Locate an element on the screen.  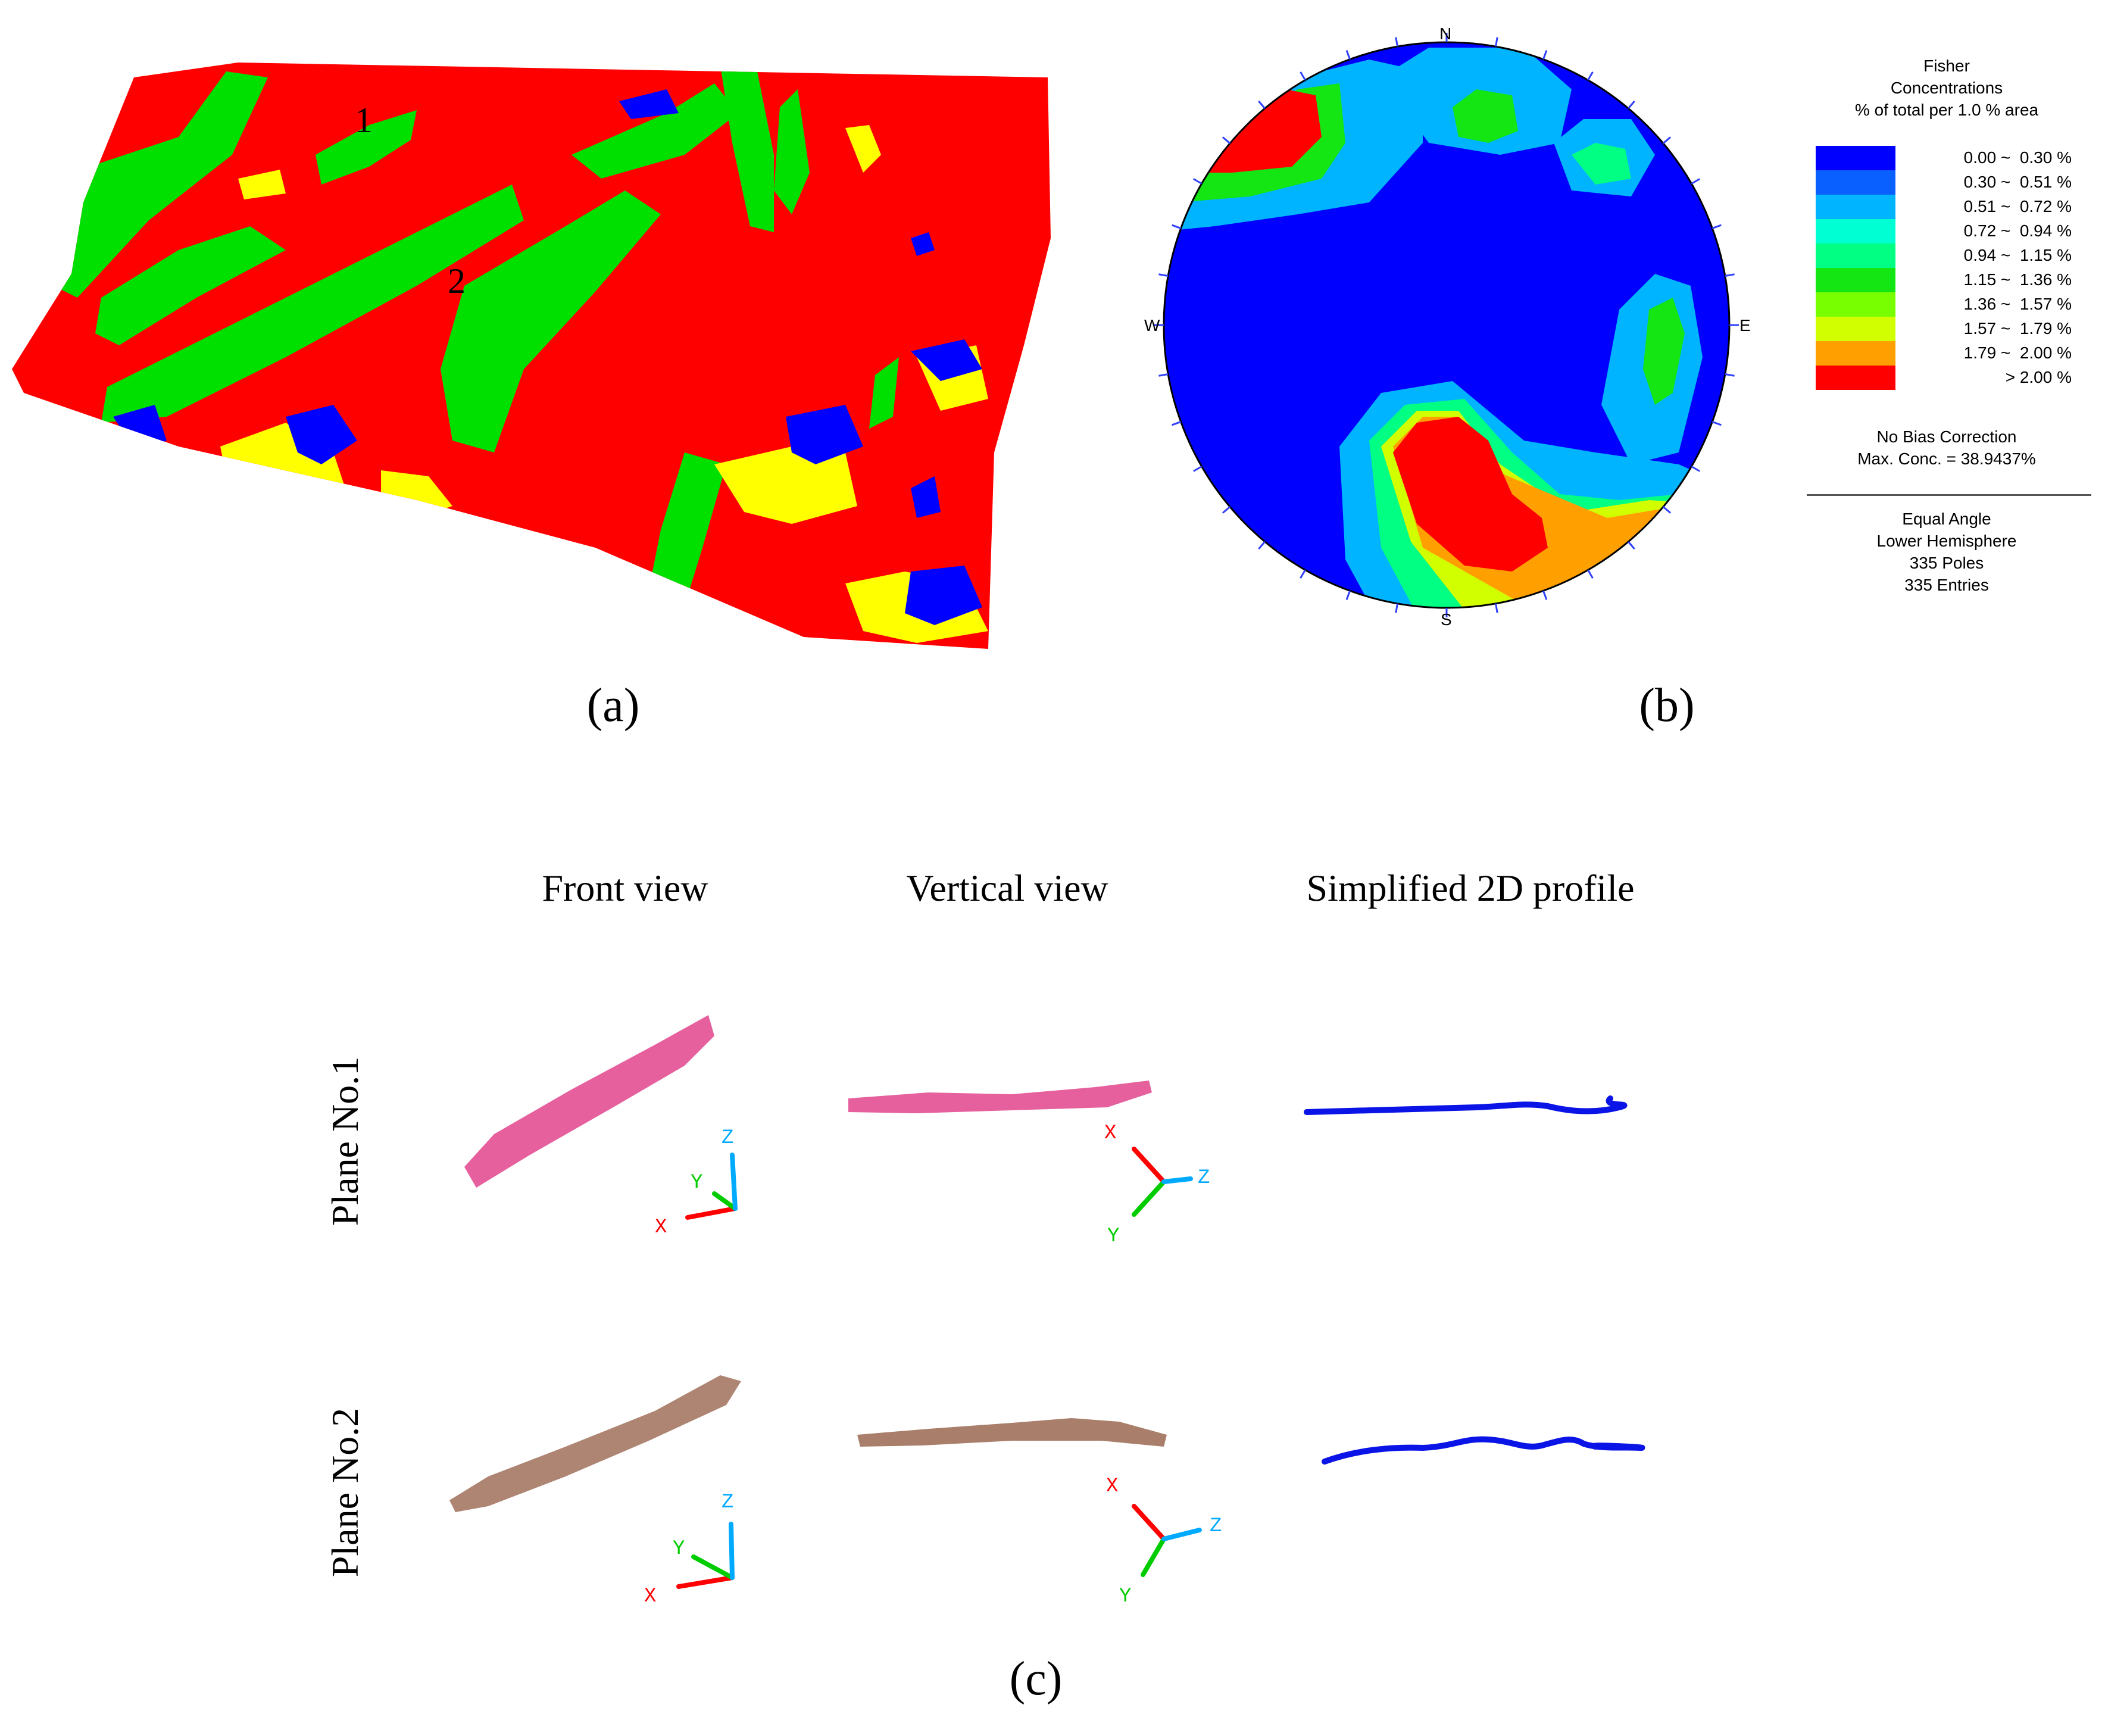
yellow-region-top is located at coordinates (262, 184).